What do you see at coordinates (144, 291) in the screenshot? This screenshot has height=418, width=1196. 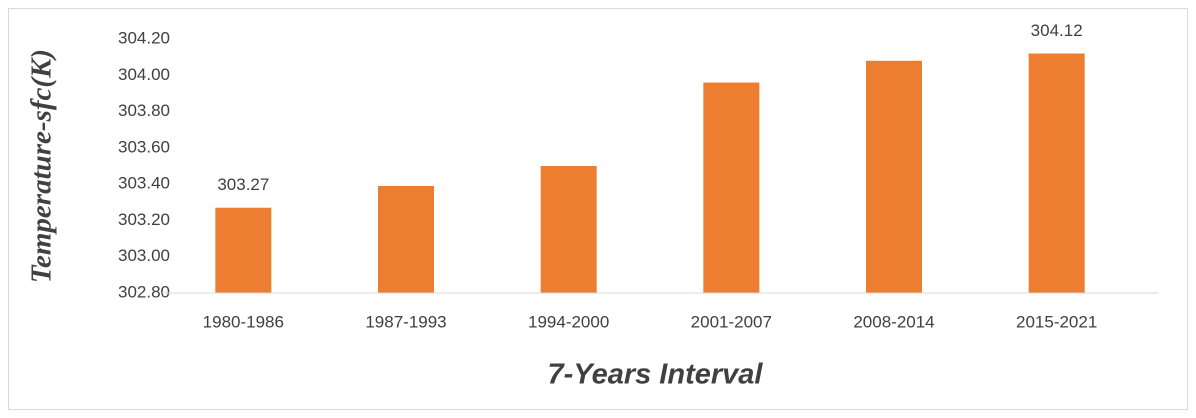 I see `y-tick-label: 302.80` at bounding box center [144, 291].